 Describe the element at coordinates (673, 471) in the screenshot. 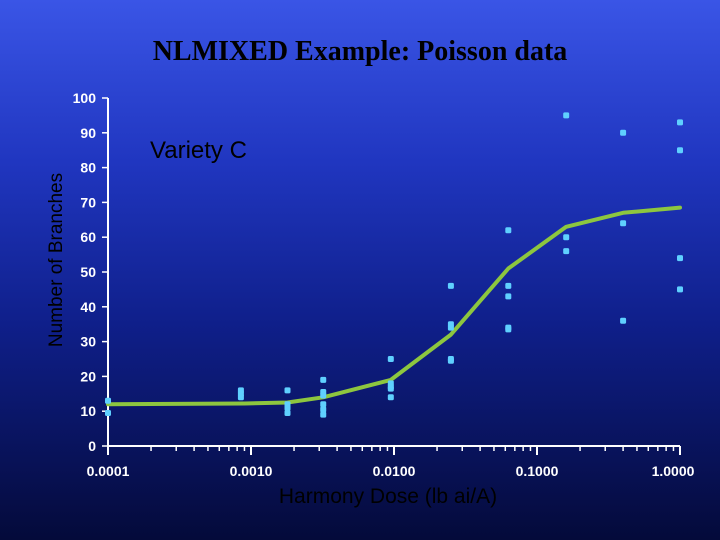

I see `x-tick-label: 1.0000` at that location.